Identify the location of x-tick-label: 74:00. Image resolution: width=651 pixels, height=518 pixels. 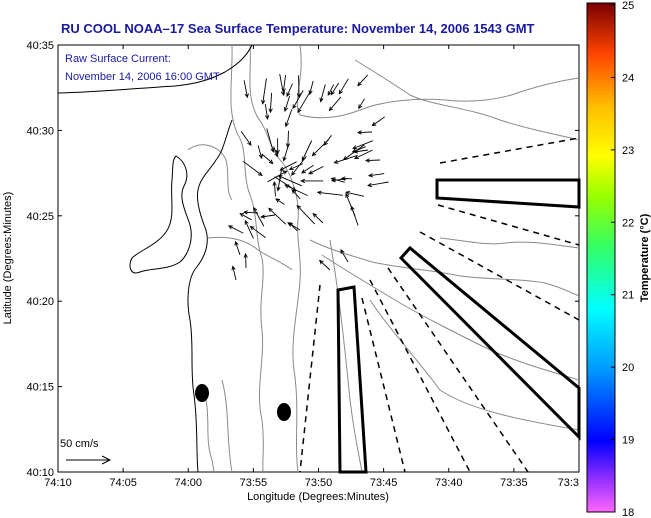
(188, 483).